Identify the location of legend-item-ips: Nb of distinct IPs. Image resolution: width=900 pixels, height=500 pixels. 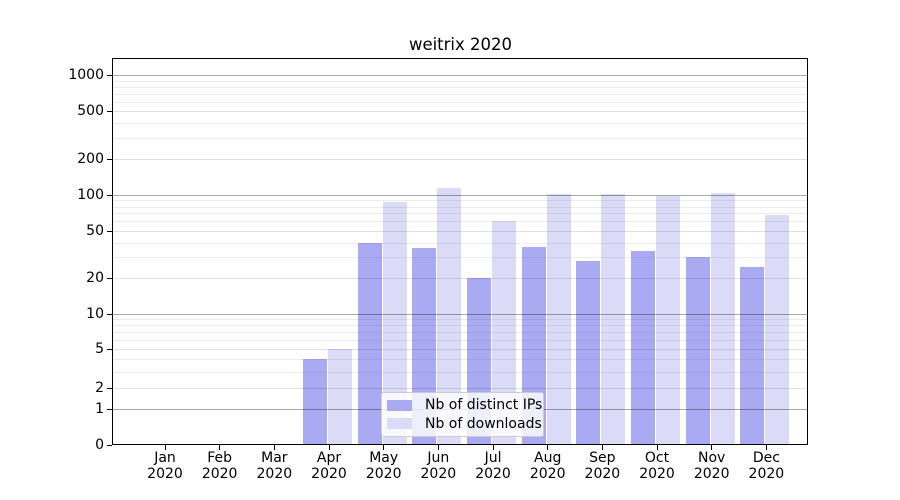
(464, 405).